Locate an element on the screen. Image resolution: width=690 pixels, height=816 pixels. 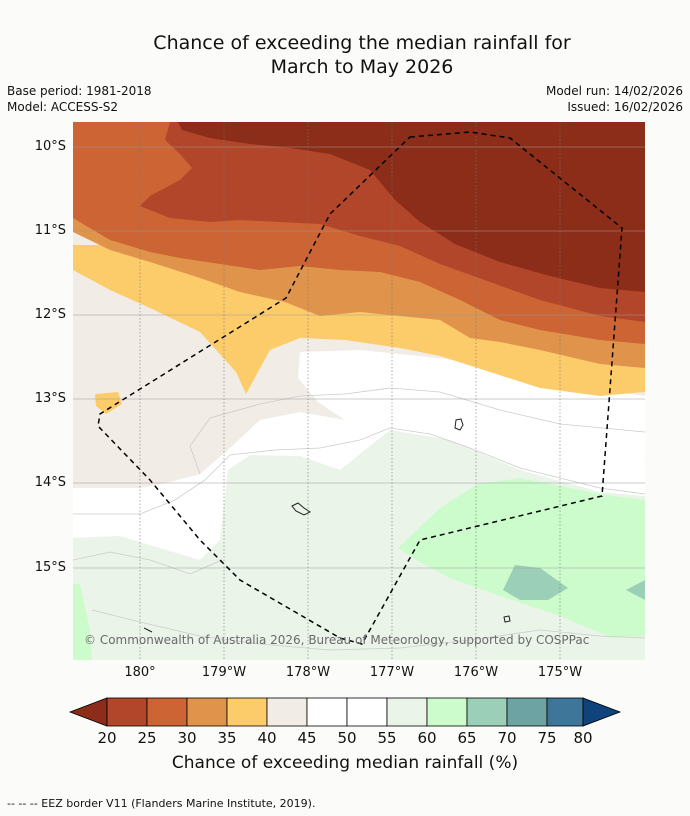
region-65-70-east is located at coordinates (635, 590).